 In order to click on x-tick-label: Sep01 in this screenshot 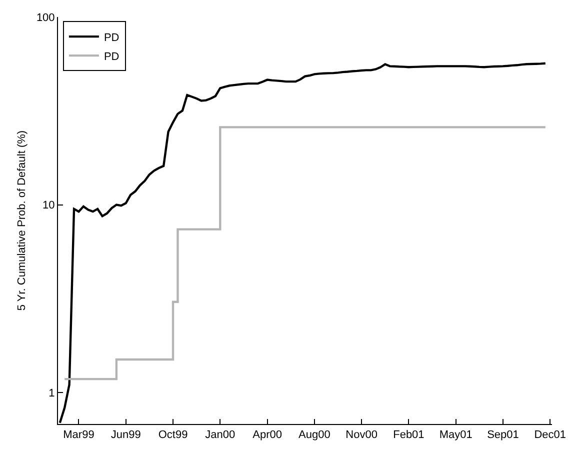, I will do `click(503, 435)`.